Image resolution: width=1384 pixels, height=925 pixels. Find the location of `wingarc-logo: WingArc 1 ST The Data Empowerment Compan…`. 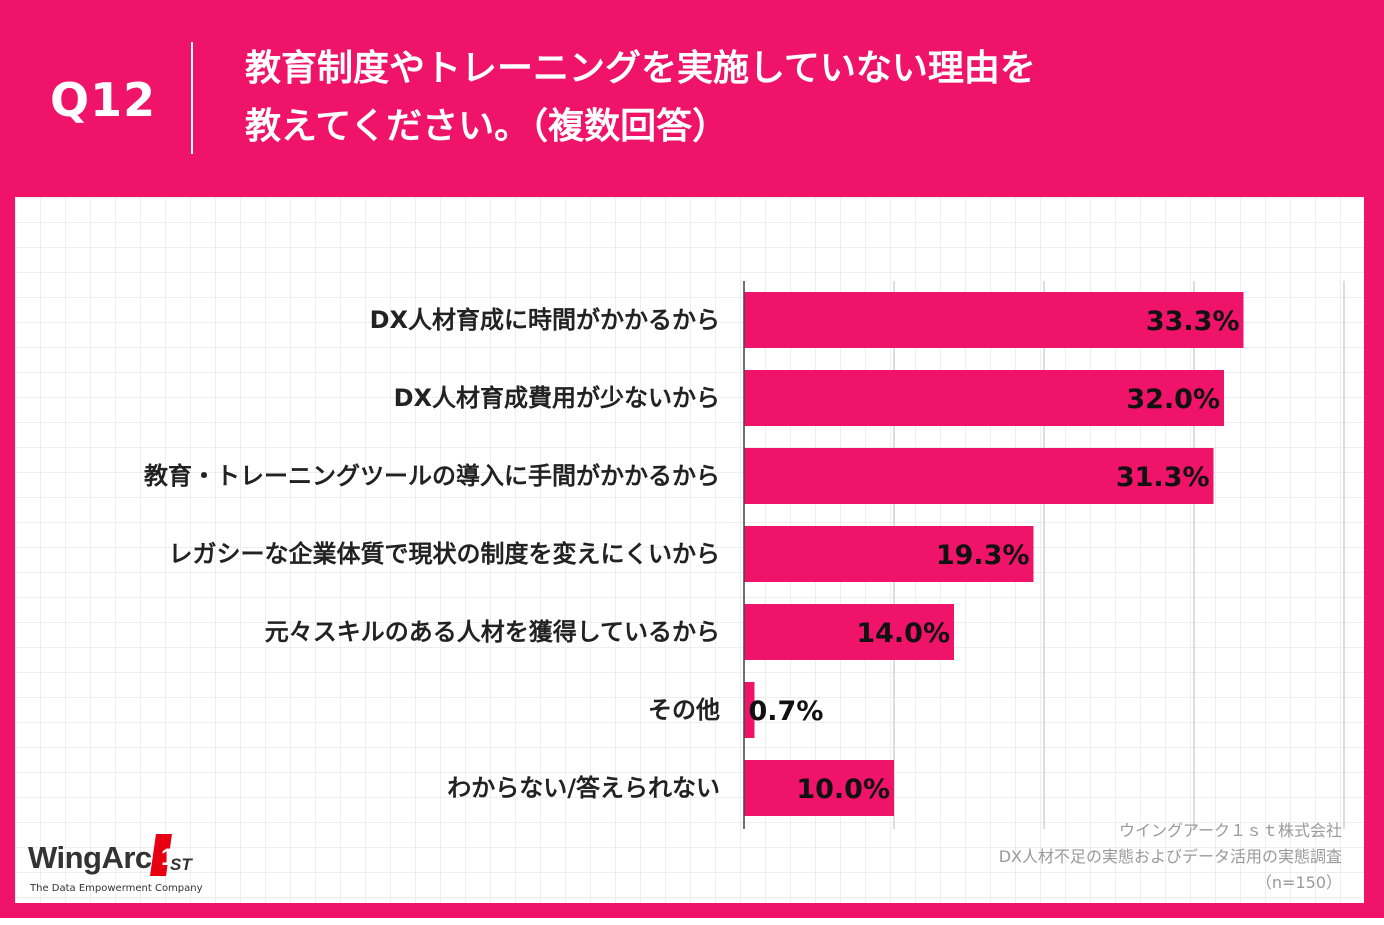

wingarc-logo: WingArc 1 ST The Data Empowerment Compan… is located at coordinates (128, 867).